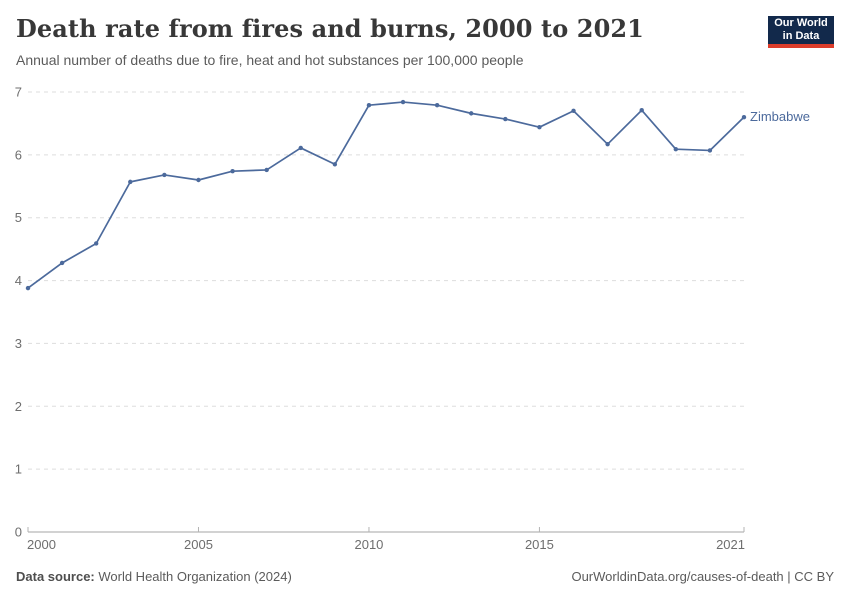 The width and height of the screenshot is (850, 600). I want to click on y-tick-label: 3, so click(18, 343).